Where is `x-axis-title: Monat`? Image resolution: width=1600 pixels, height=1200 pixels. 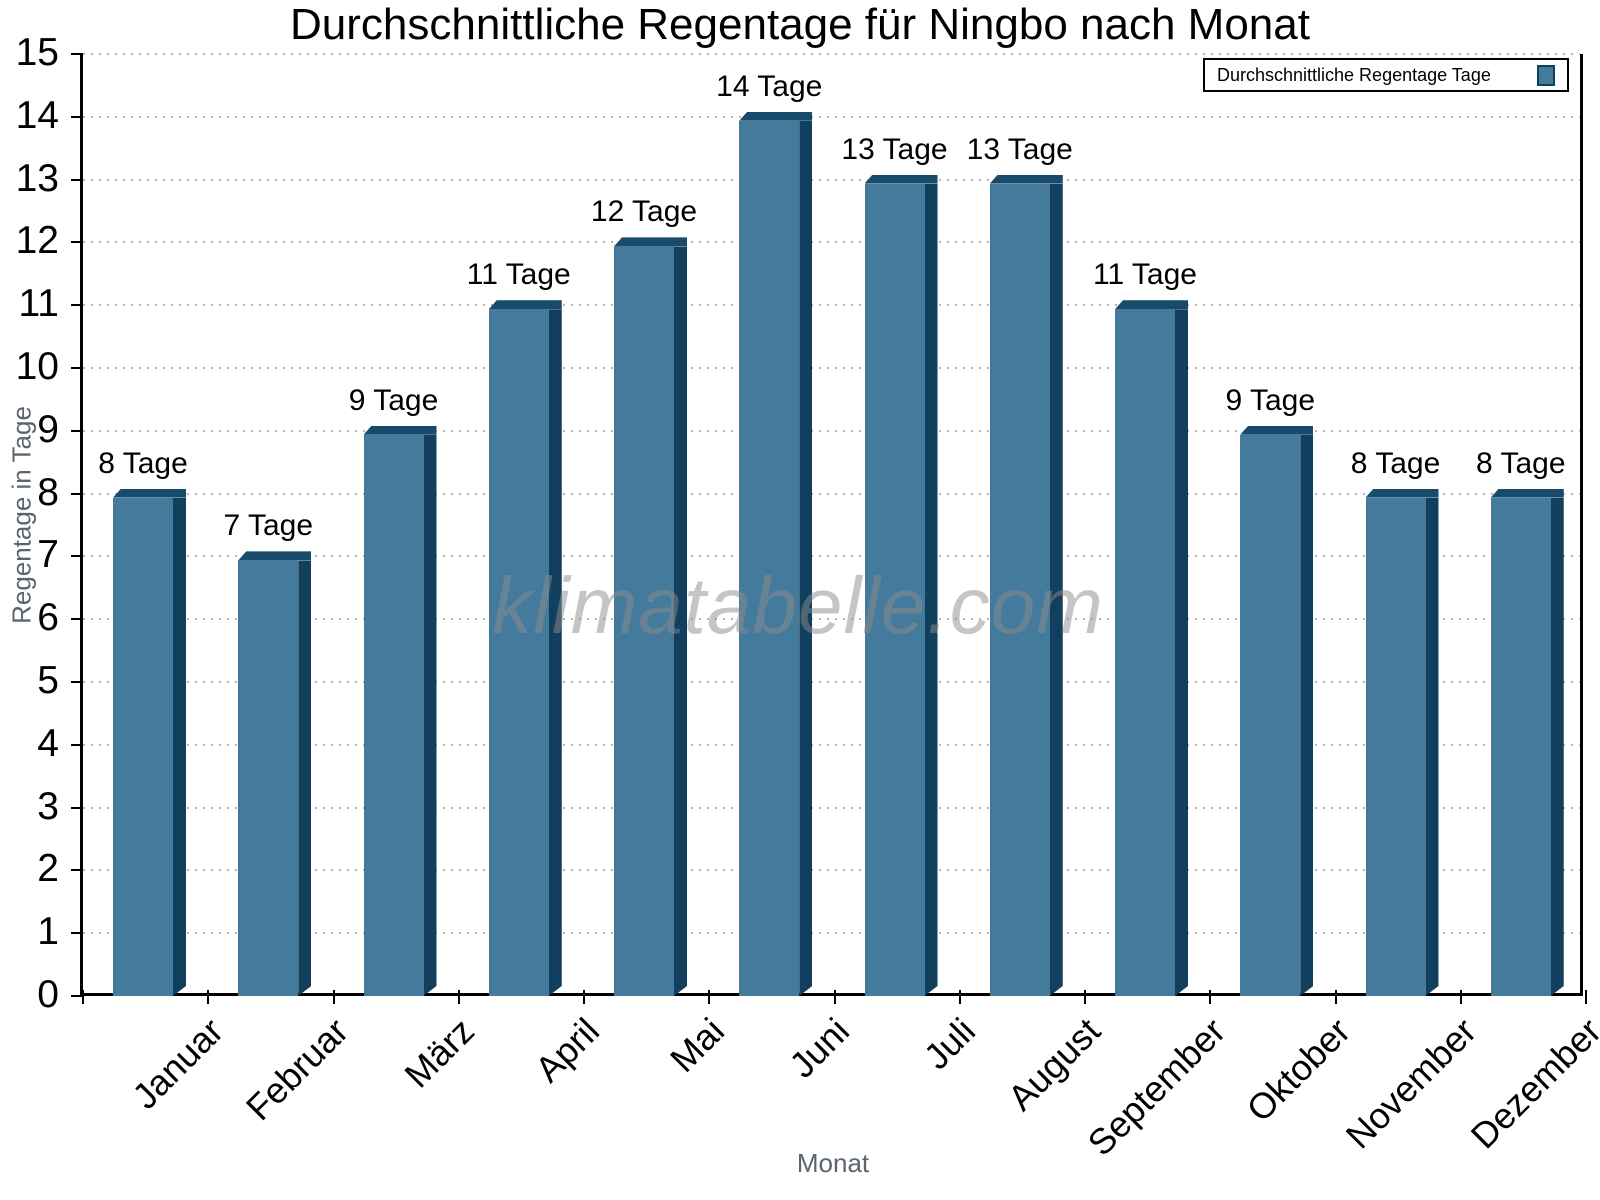 x-axis-title: Monat is located at coordinates (833, 1163).